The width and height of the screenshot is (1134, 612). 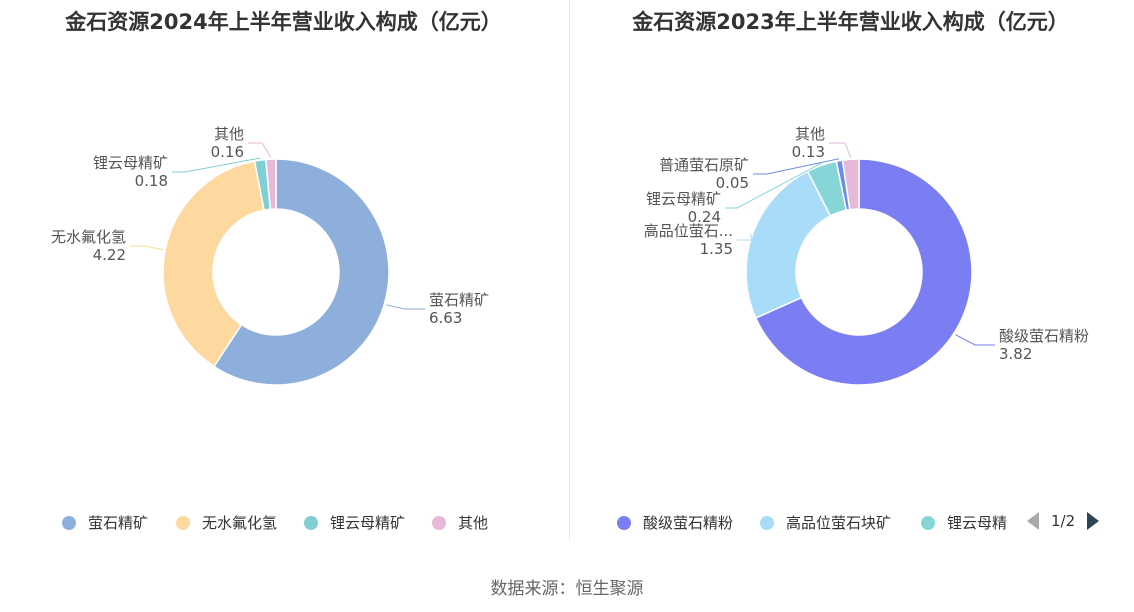 What do you see at coordinates (240, 523) in the screenshot?
I see `legend-label: 无水氟化氢` at bounding box center [240, 523].